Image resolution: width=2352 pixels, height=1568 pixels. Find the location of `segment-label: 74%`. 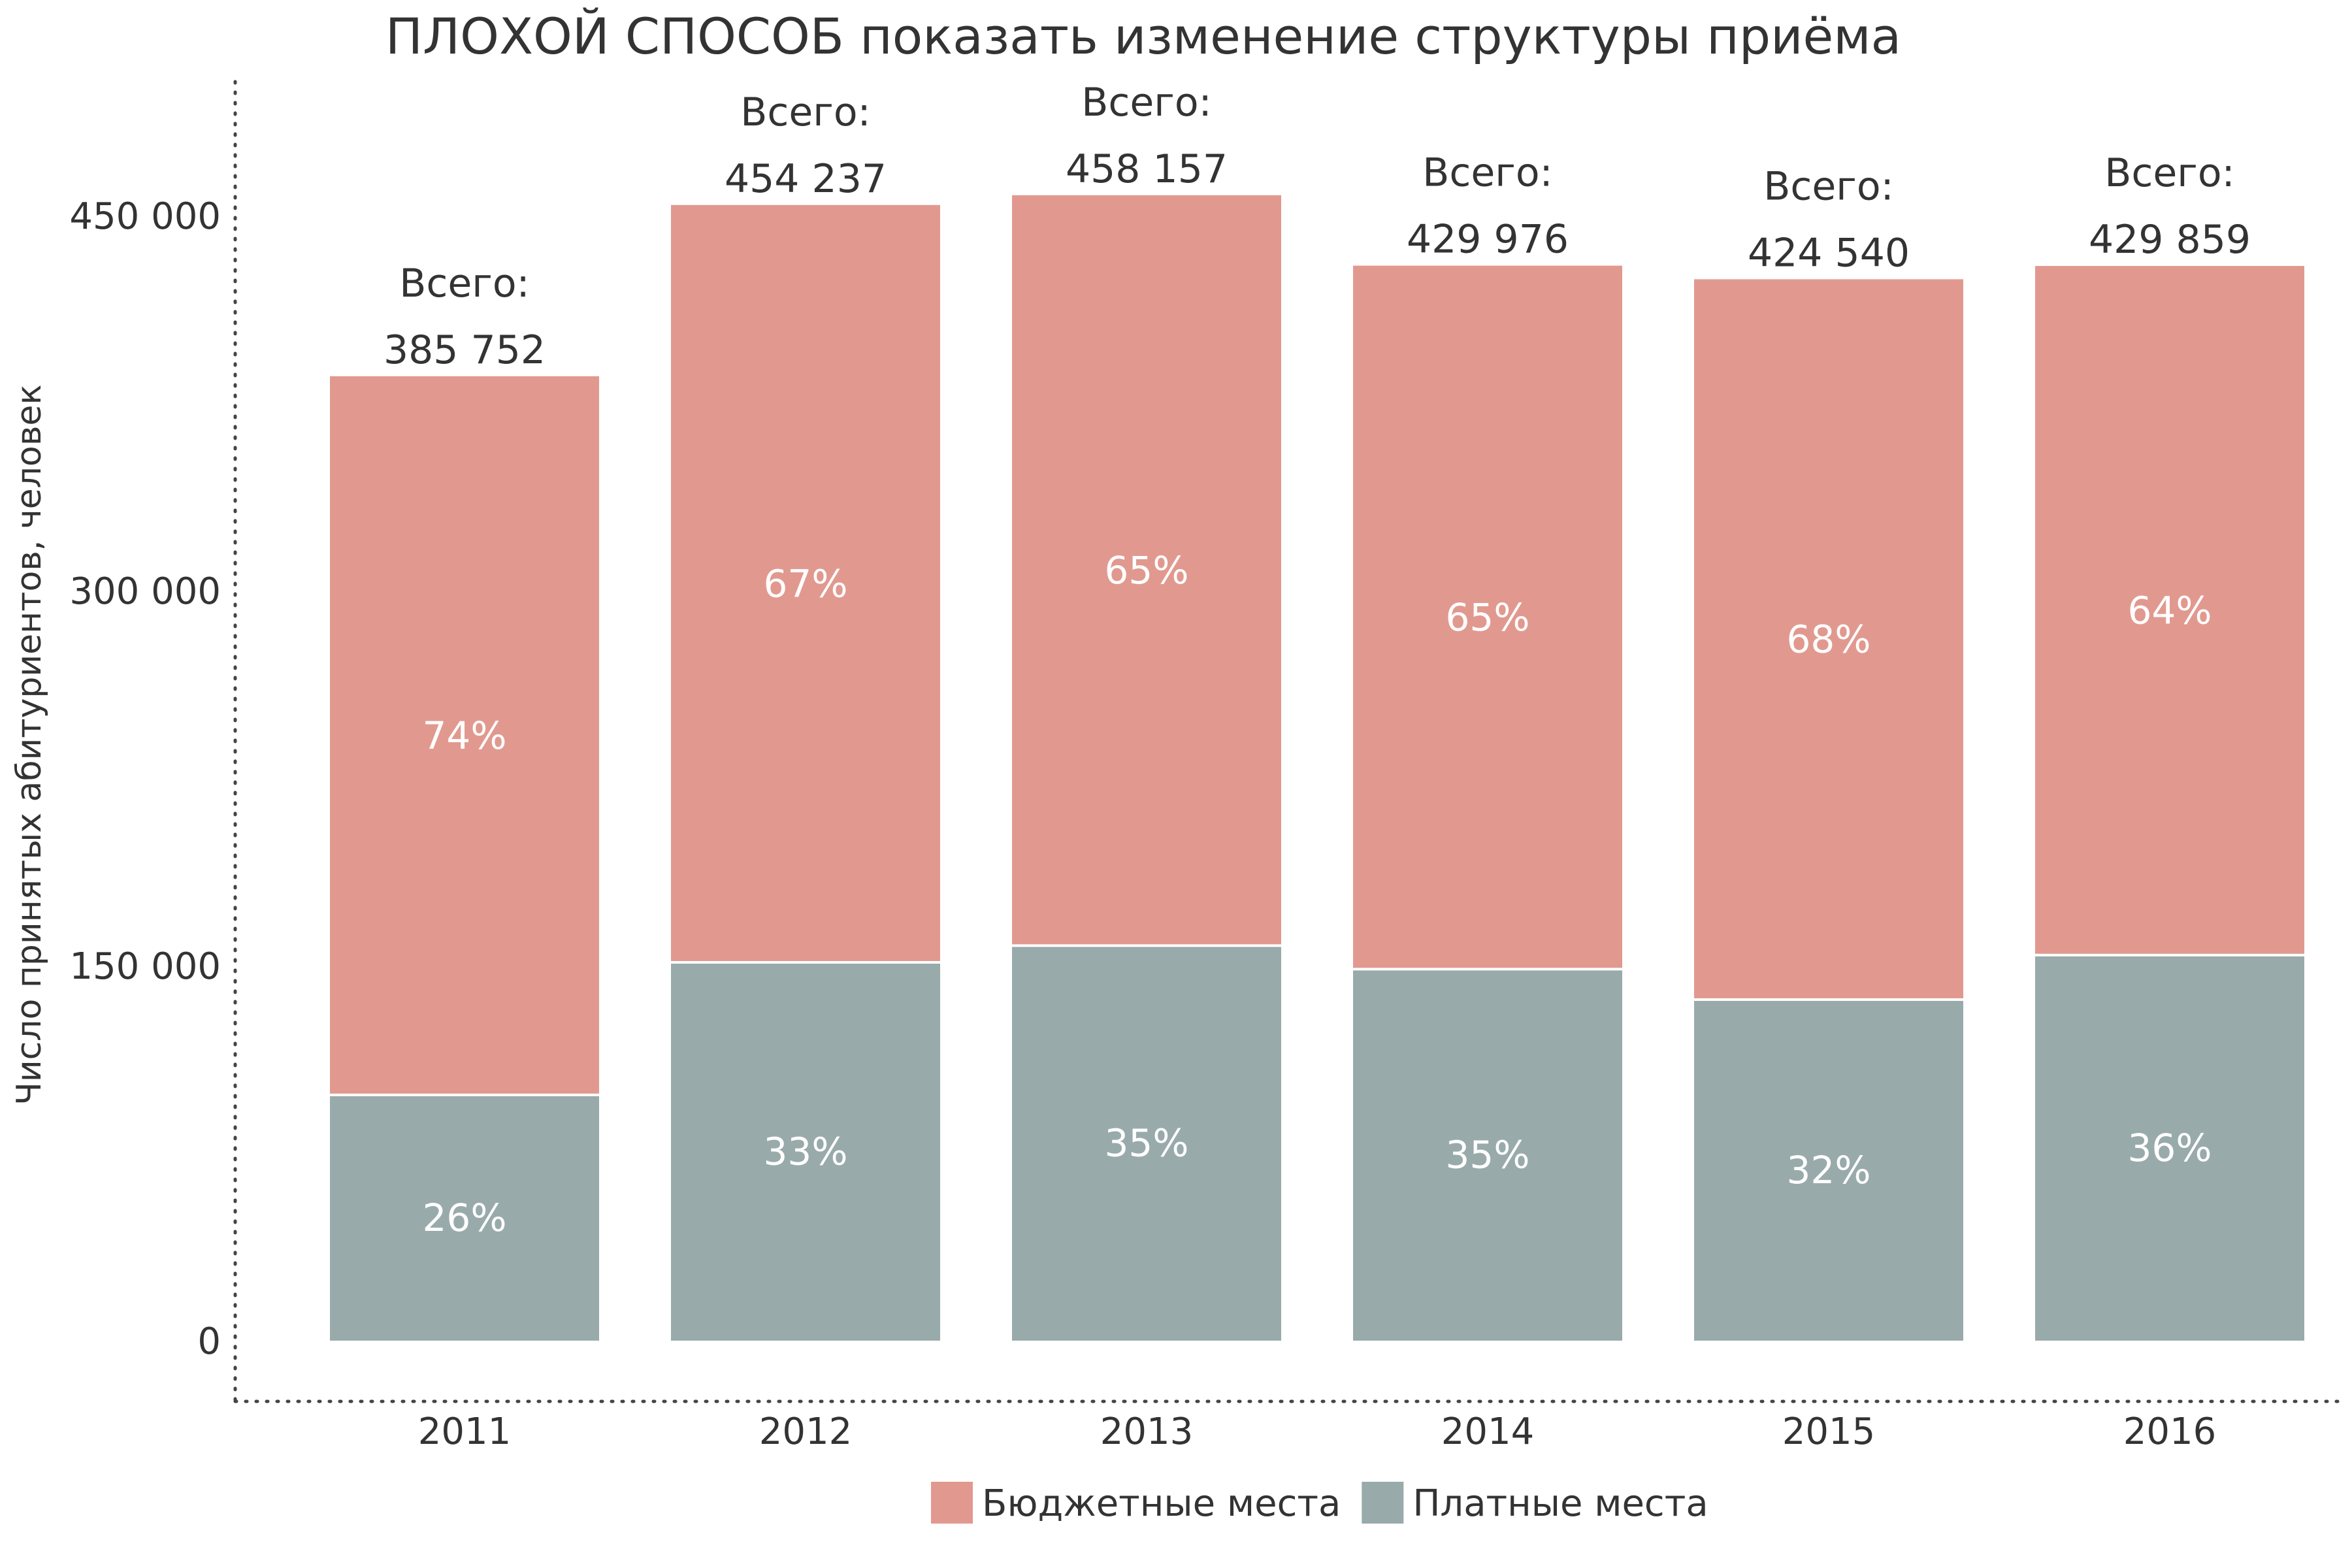

segment-label: 74% is located at coordinates (465, 735).